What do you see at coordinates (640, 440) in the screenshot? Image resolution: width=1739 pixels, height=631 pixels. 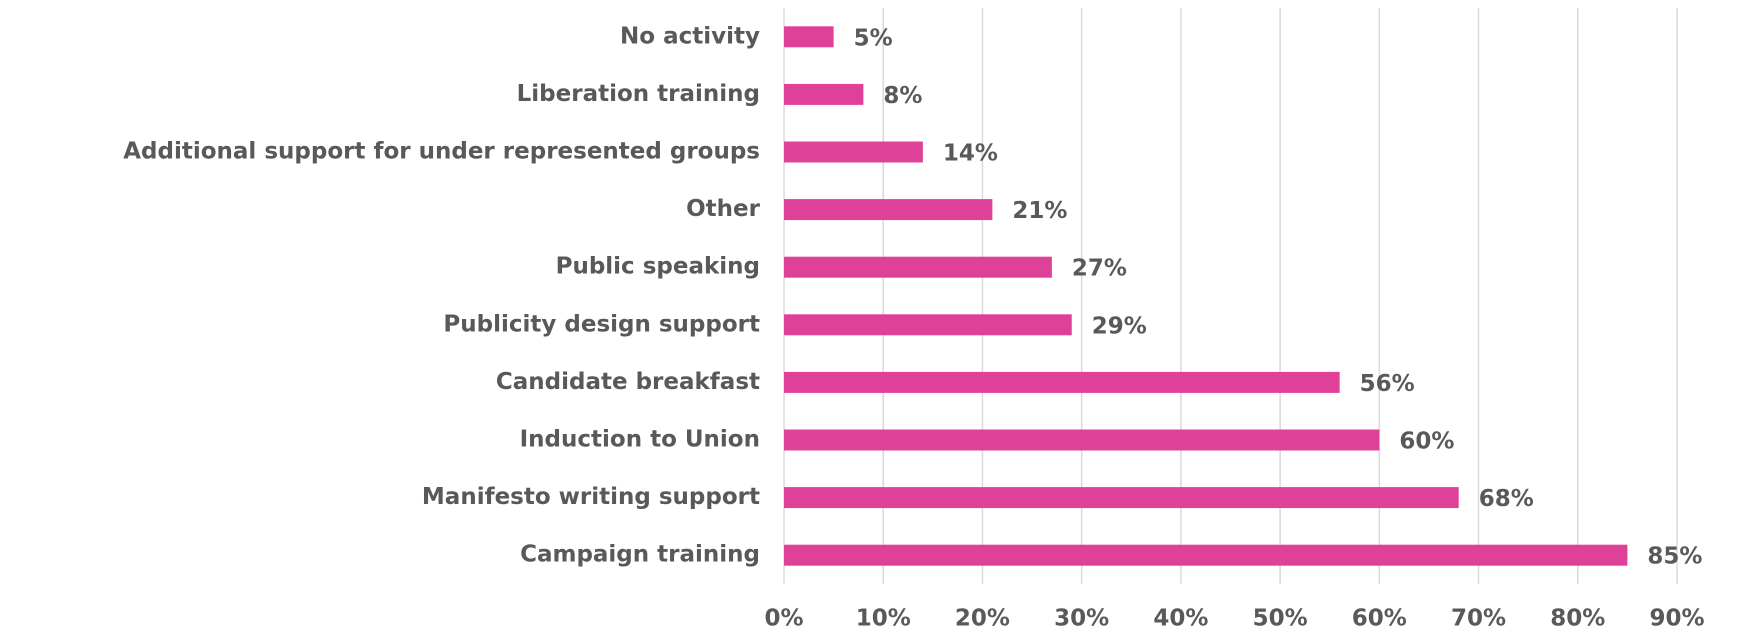 I see `y-tick-label: Induction to Union` at bounding box center [640, 440].